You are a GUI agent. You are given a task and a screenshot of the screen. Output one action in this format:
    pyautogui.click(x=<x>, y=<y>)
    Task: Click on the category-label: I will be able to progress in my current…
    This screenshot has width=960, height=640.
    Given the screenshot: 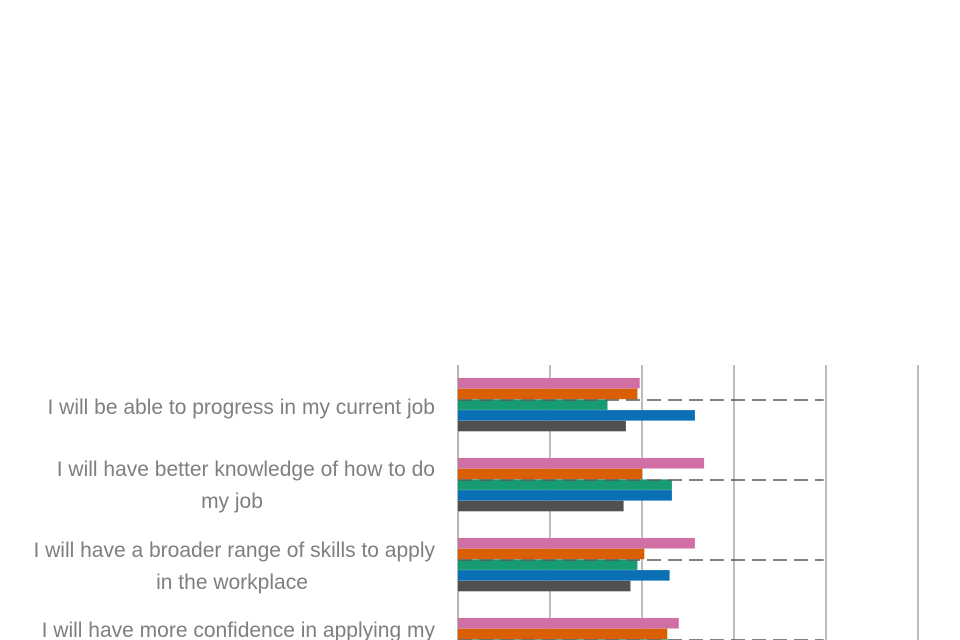 What is the action you would take?
    pyautogui.click(x=241, y=407)
    